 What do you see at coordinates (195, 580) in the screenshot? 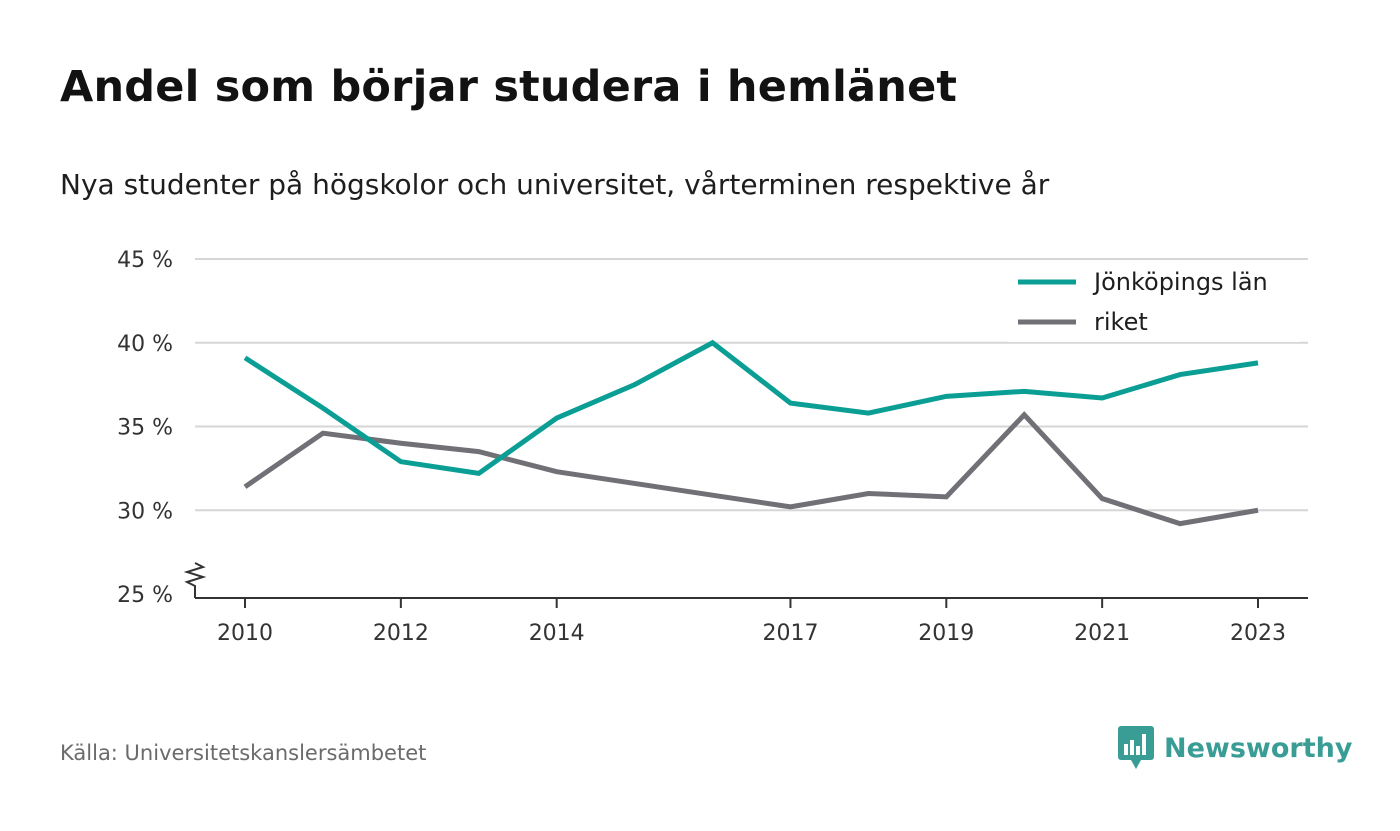
I see `axis-break-icon` at bounding box center [195, 580].